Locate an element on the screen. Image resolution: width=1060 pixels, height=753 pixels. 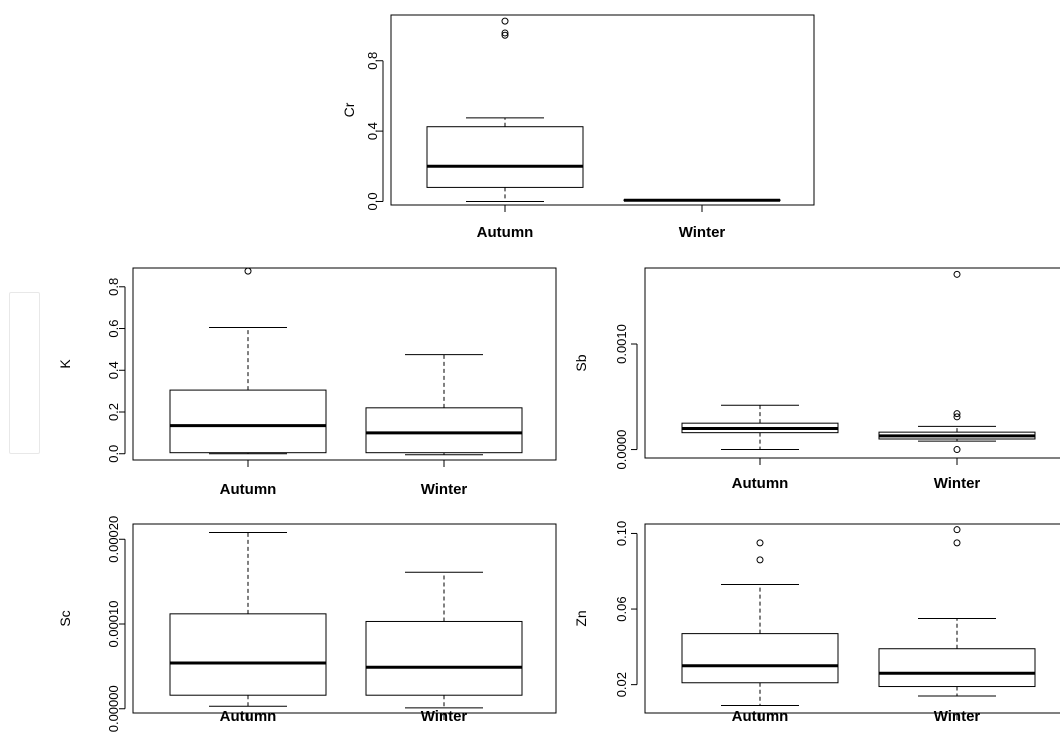
y-tick-label: 0.2 is located at coordinates (113, 412).